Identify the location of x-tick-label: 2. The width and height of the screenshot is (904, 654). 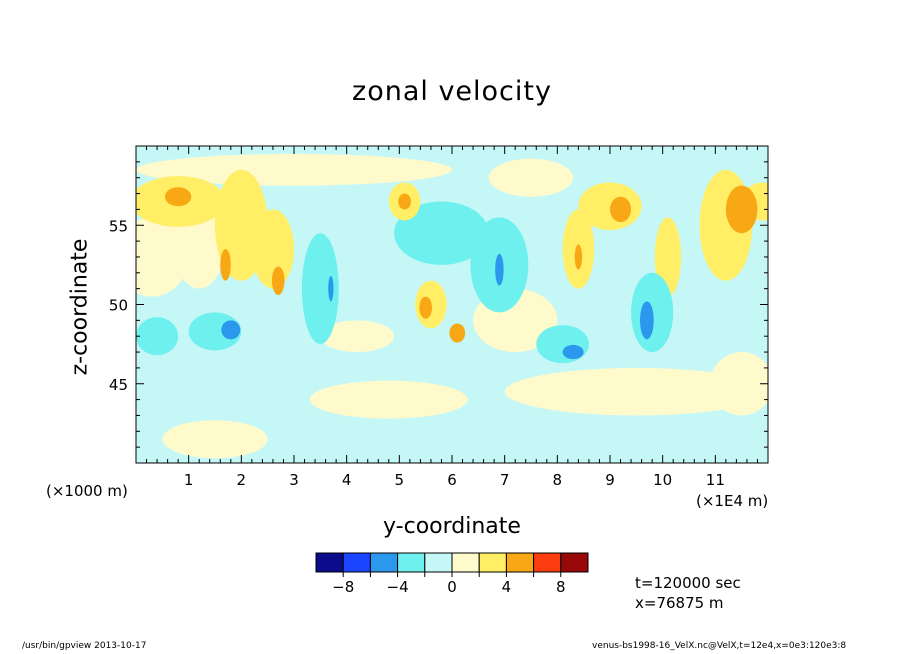
(242, 480).